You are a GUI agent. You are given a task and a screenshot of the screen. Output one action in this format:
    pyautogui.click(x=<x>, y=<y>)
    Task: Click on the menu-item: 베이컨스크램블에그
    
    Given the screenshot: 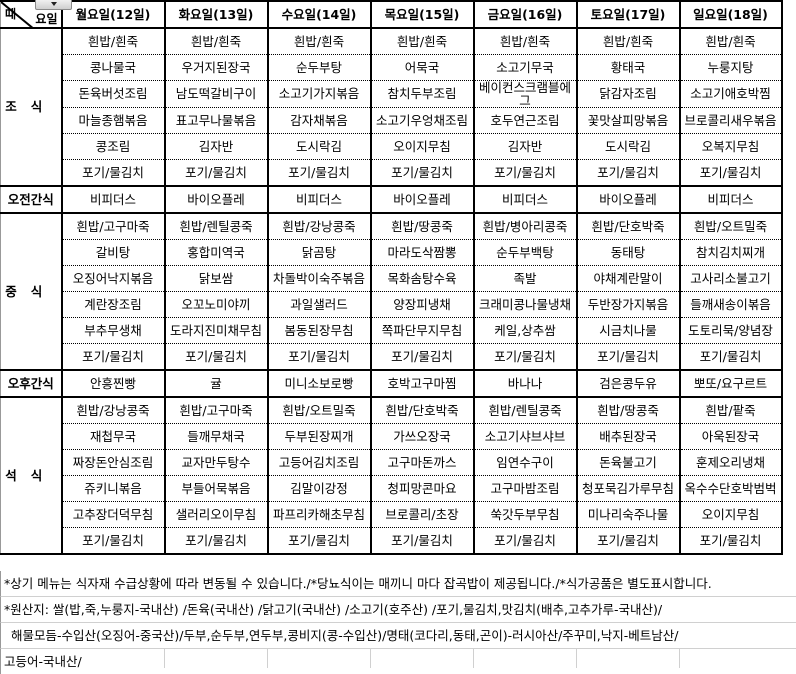 What is the action you would take?
    pyautogui.click(x=525, y=94)
    